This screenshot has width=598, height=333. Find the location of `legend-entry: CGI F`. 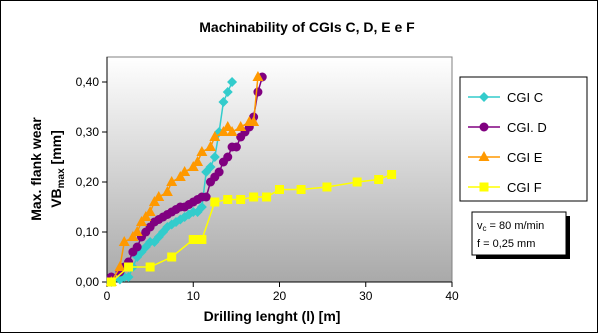

legend-entry: CGI F is located at coordinates (505, 187).